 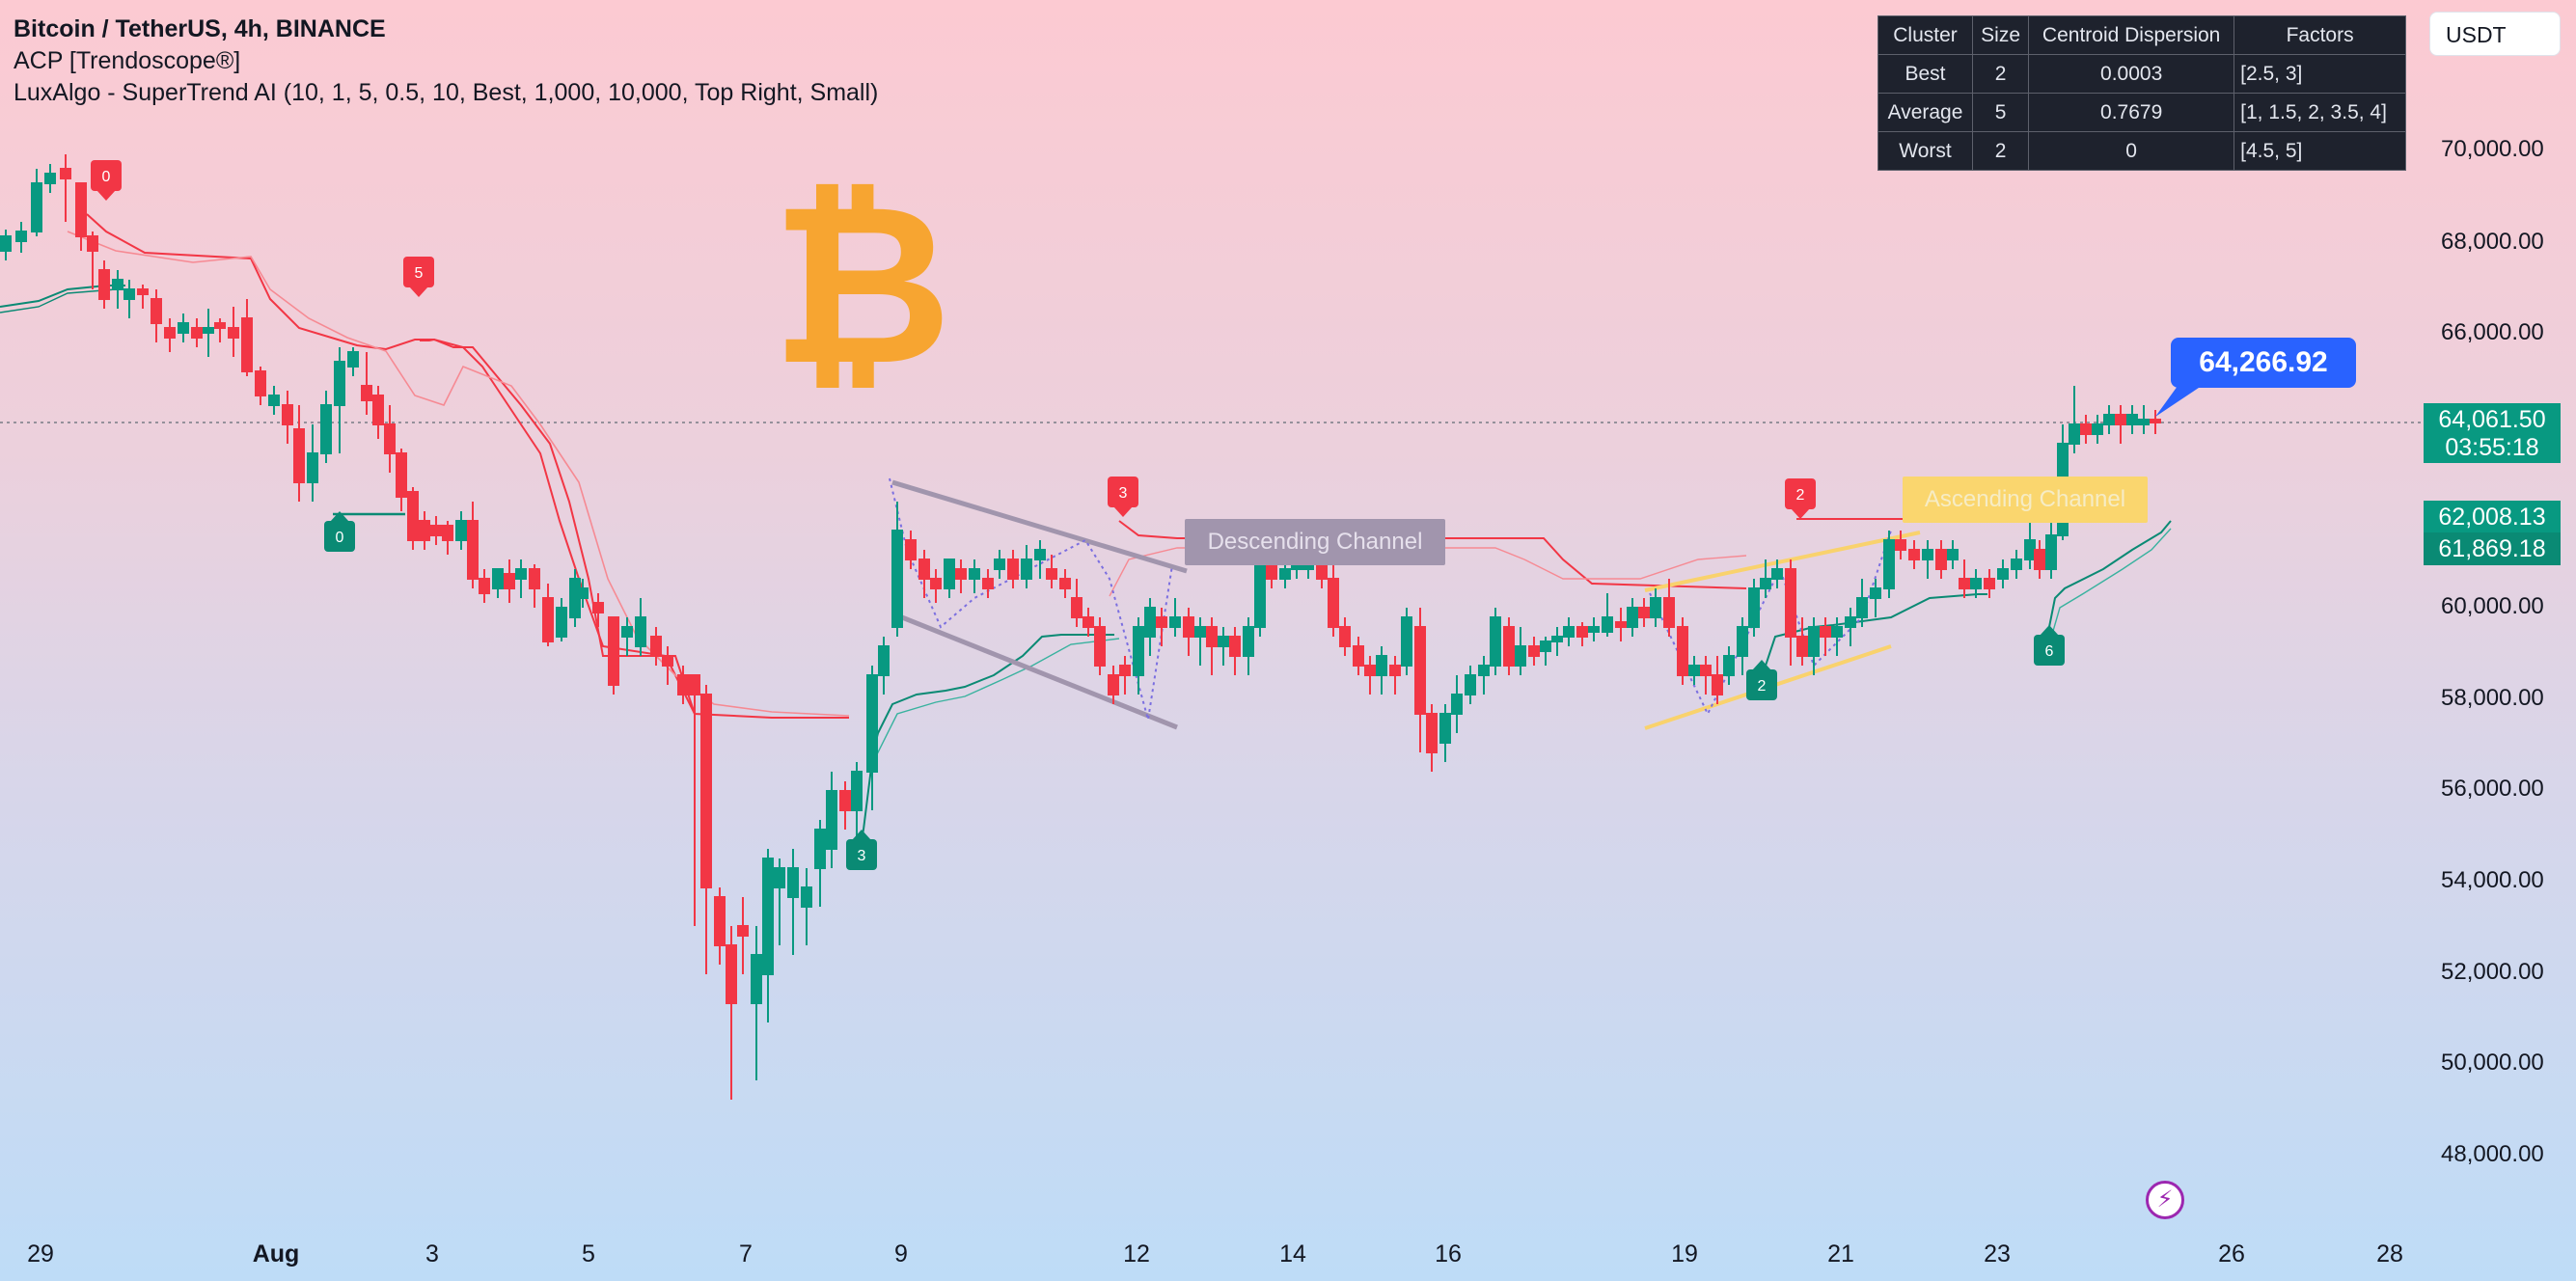 What do you see at coordinates (2492, 698) in the screenshot?
I see `y-tick-label: 58,000.00` at bounding box center [2492, 698].